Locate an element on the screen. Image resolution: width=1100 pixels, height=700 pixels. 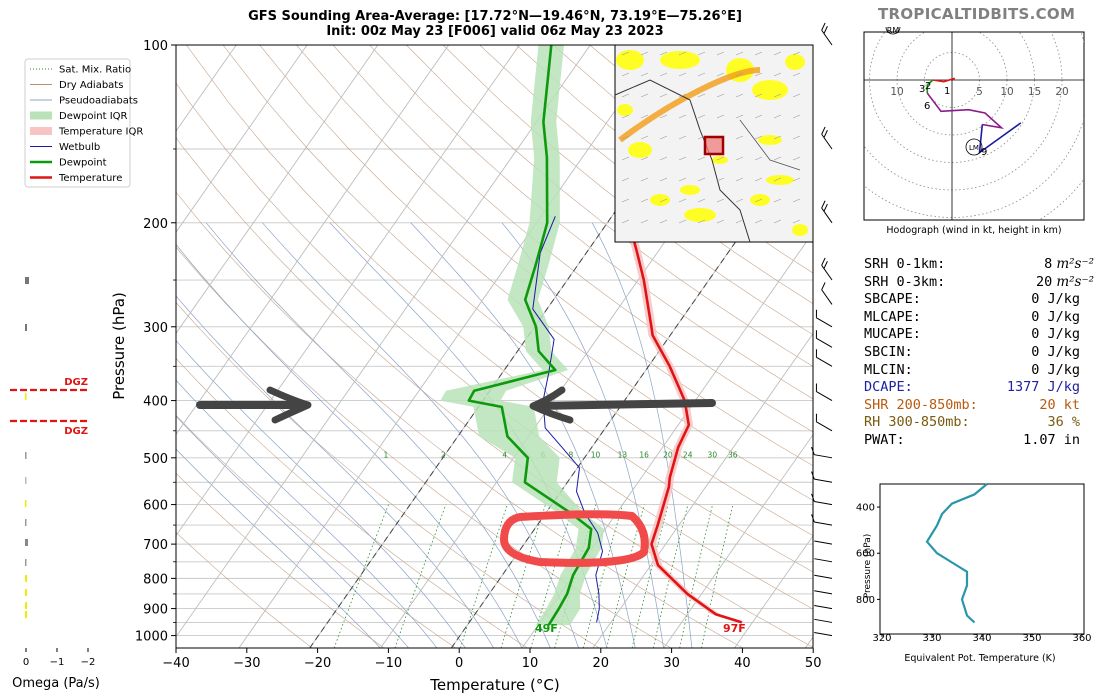
hodograph-frame is located at coordinates (974, 126).